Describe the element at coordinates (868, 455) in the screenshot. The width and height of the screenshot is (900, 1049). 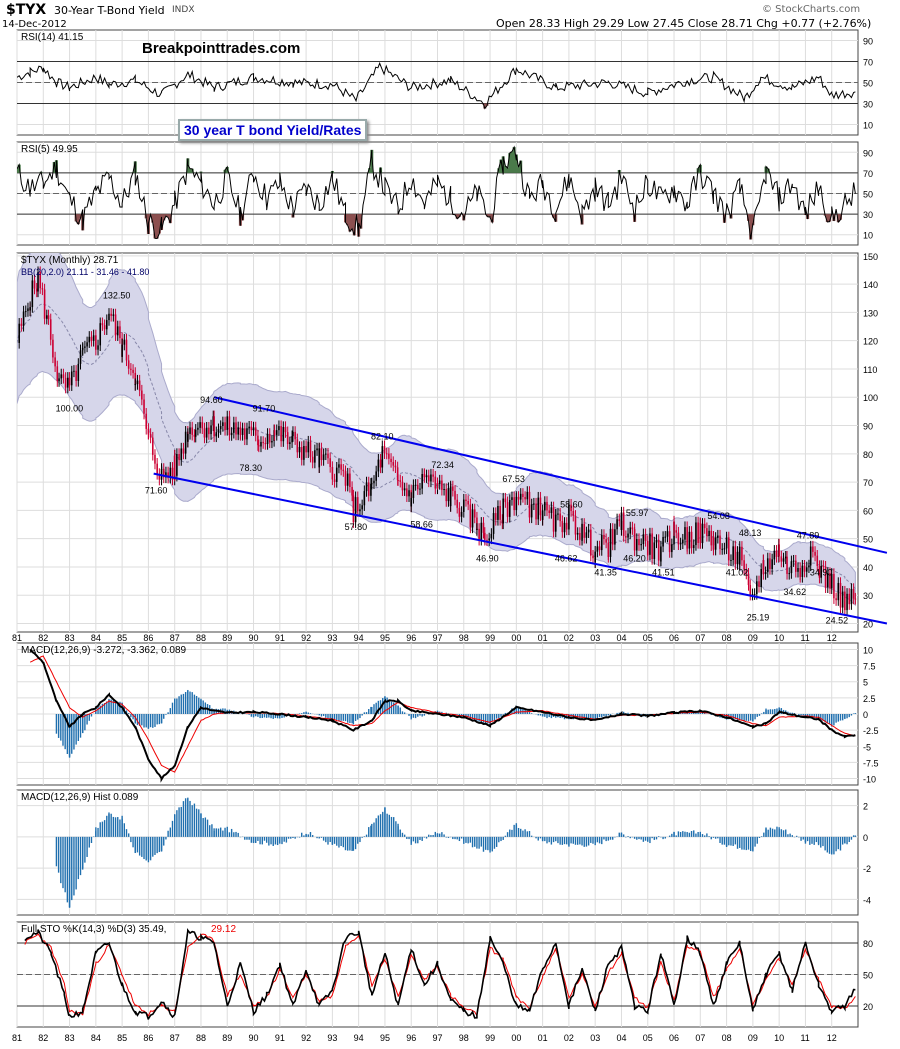
I see `y-tick-label: 80` at that location.